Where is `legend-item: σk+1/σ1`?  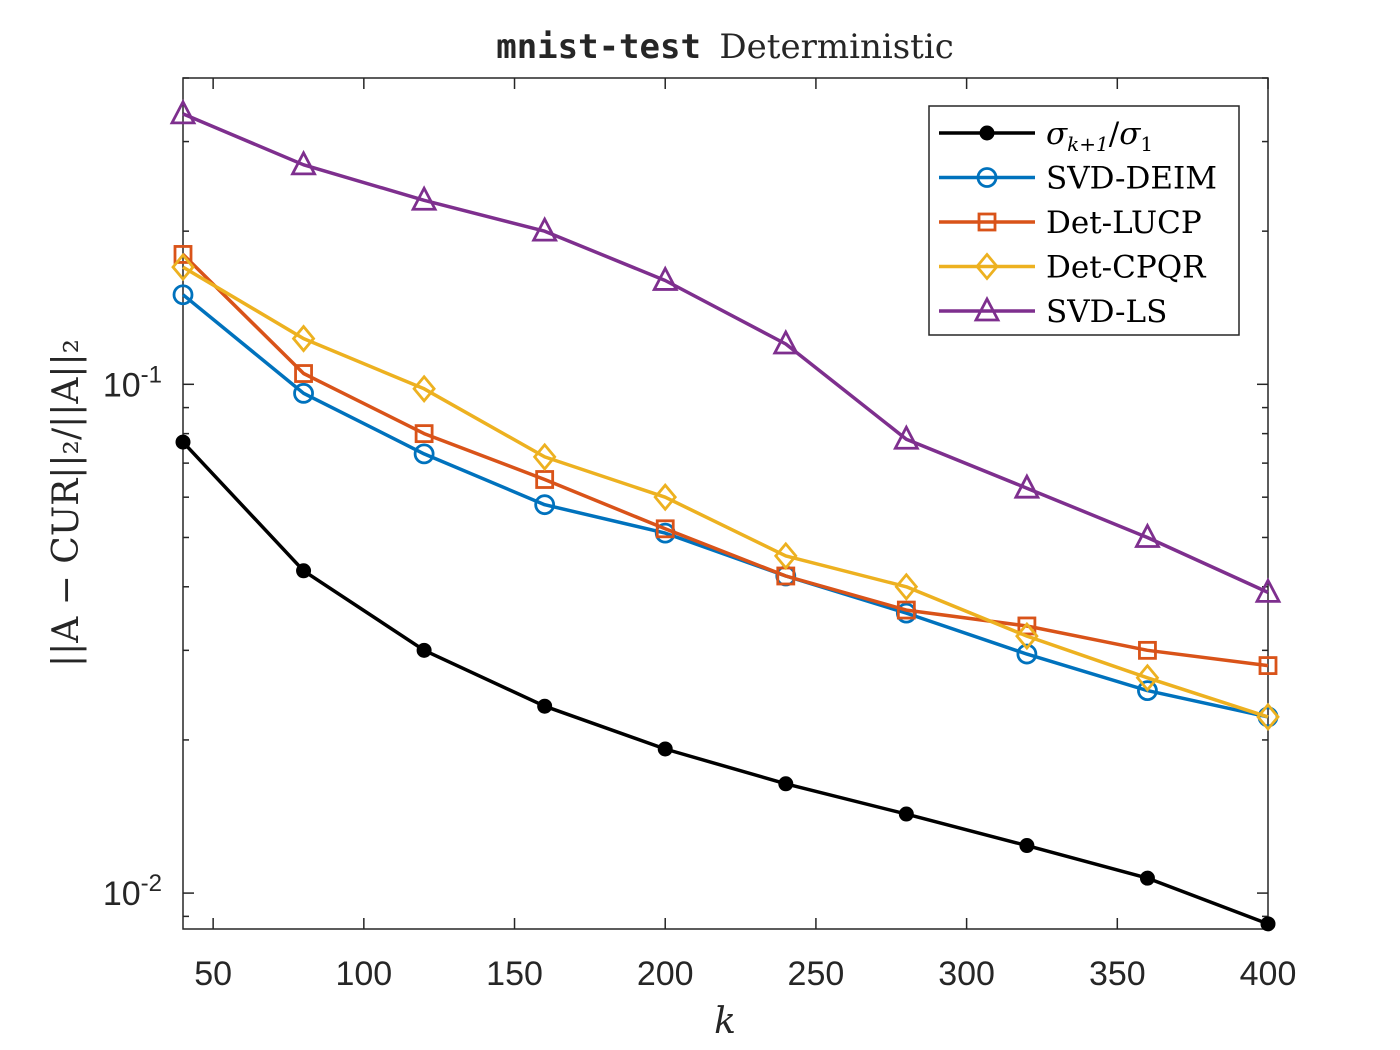
legend-item: σk+1/σ1 is located at coordinates (1046, 136).